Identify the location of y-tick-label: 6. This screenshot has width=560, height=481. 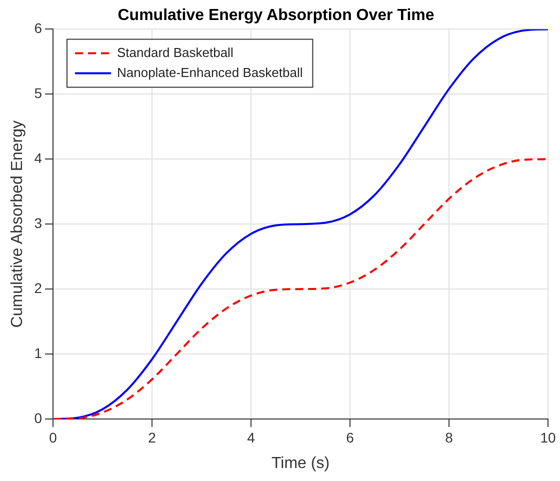
(38, 28).